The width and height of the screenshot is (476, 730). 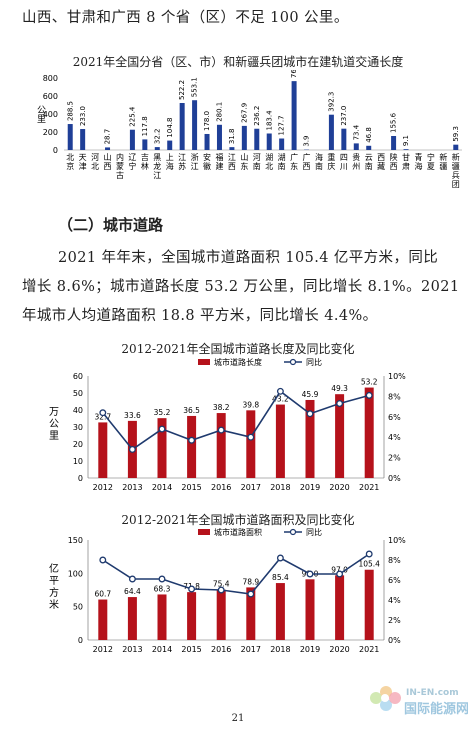 What do you see at coordinates (280, 649) in the screenshot?
I see `x-tick-label: 2018` at bounding box center [280, 649].